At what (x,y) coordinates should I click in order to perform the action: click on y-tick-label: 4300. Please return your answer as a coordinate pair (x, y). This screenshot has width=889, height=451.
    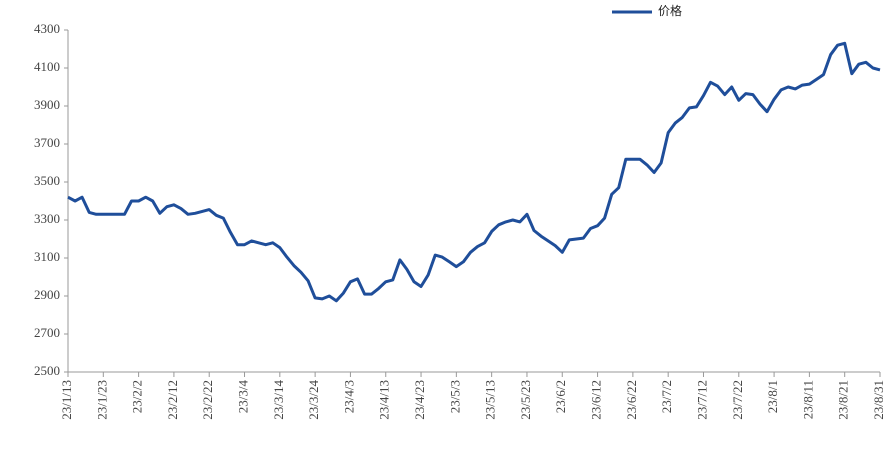
    Looking at the image, I should click on (47, 28).